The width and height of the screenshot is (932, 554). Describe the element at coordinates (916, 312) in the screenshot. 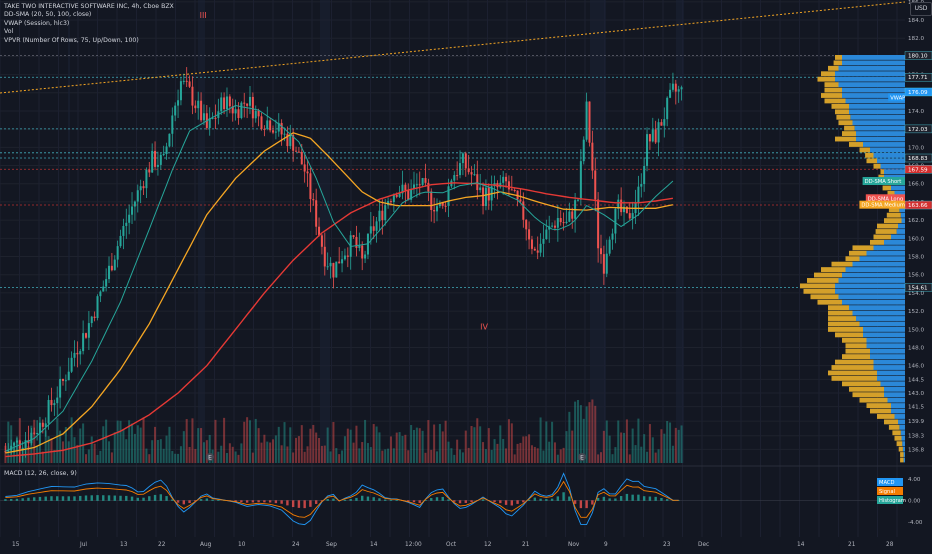

I see `price-tick-label: 152.0` at that location.